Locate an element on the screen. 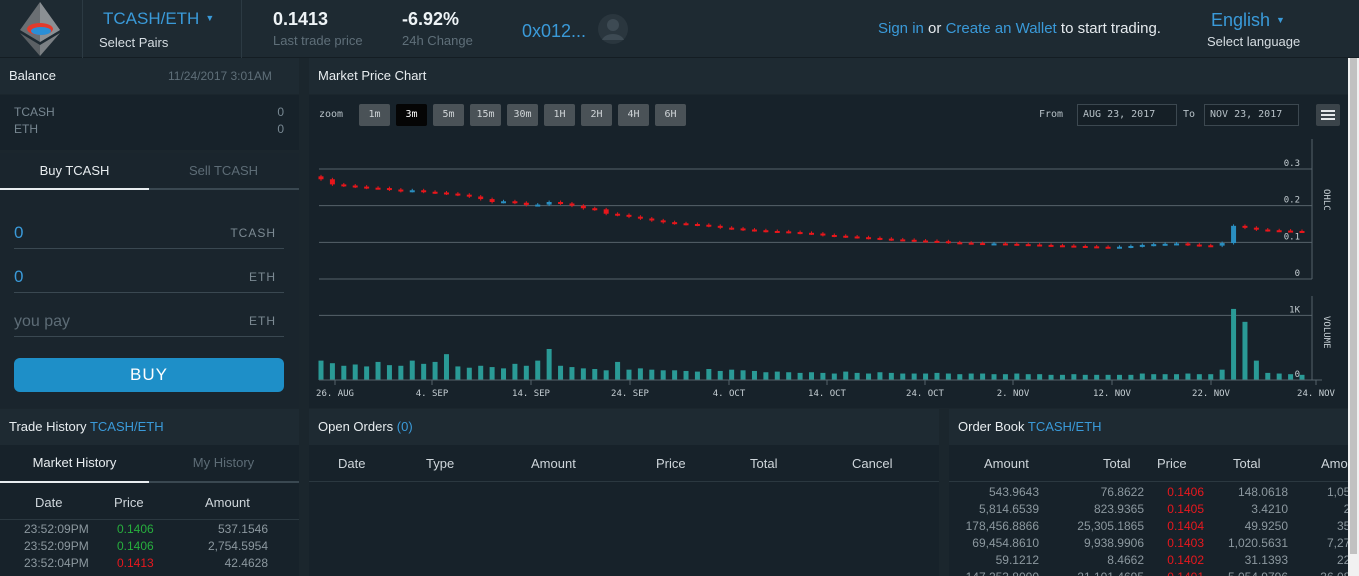 This screenshot has height=576, width=1359. price-field: 0 ETH is located at coordinates (149, 279).